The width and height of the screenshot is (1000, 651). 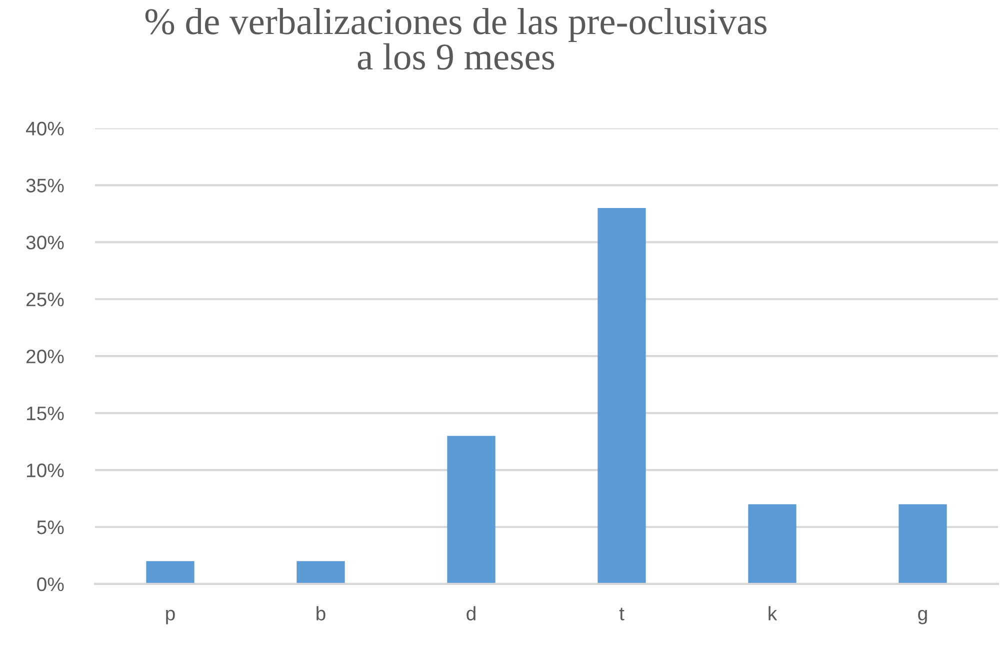 I want to click on y-tick-label: 0%, so click(x=50, y=584).